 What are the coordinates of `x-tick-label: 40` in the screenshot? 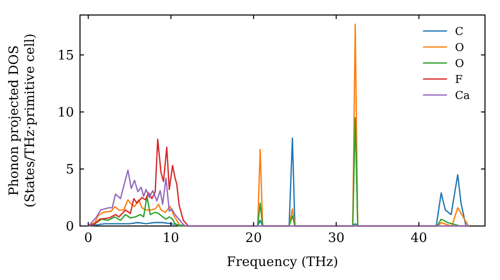 It's located at (419, 238).